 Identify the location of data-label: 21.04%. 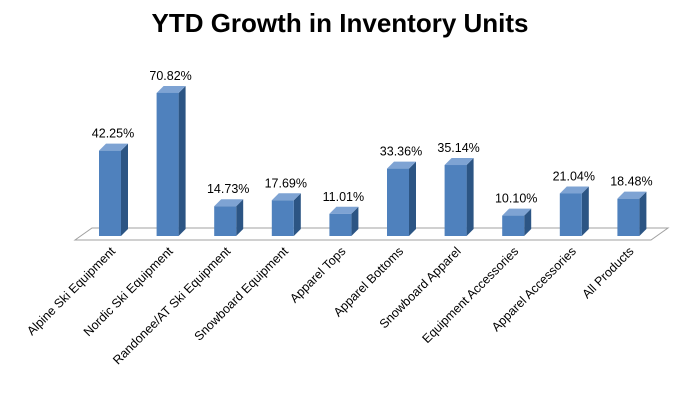
(574, 176).